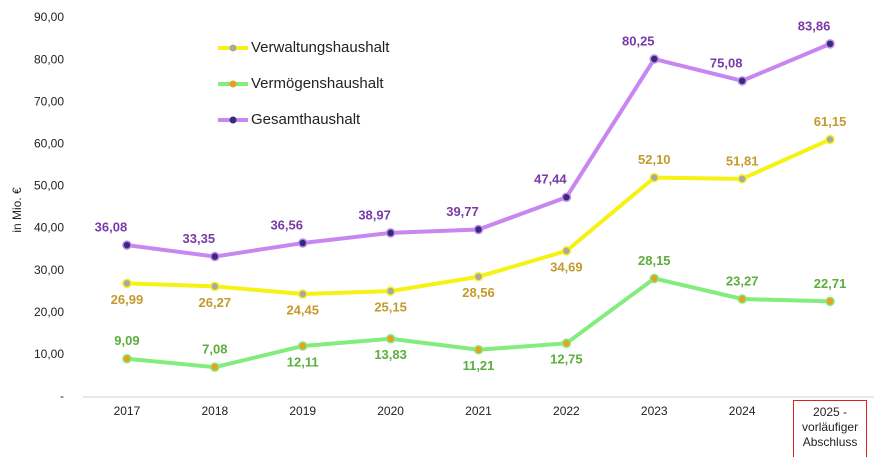  What do you see at coordinates (390, 307) in the screenshot?
I see `value-label: 25,15` at bounding box center [390, 307].